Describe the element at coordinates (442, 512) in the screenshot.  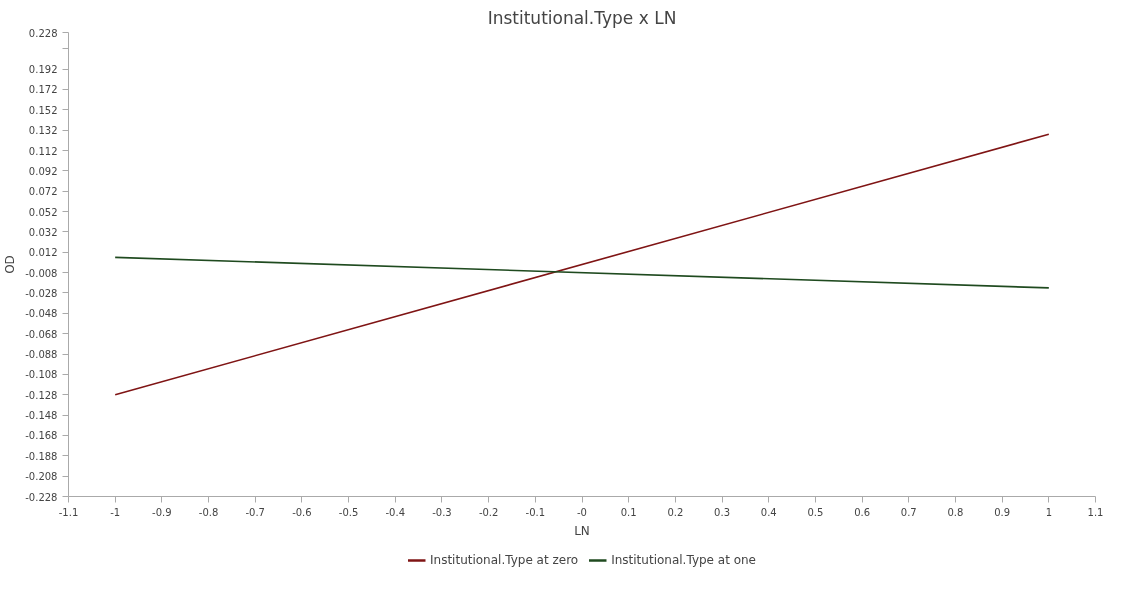
I see `x-tick-label: -0.3` at that location.